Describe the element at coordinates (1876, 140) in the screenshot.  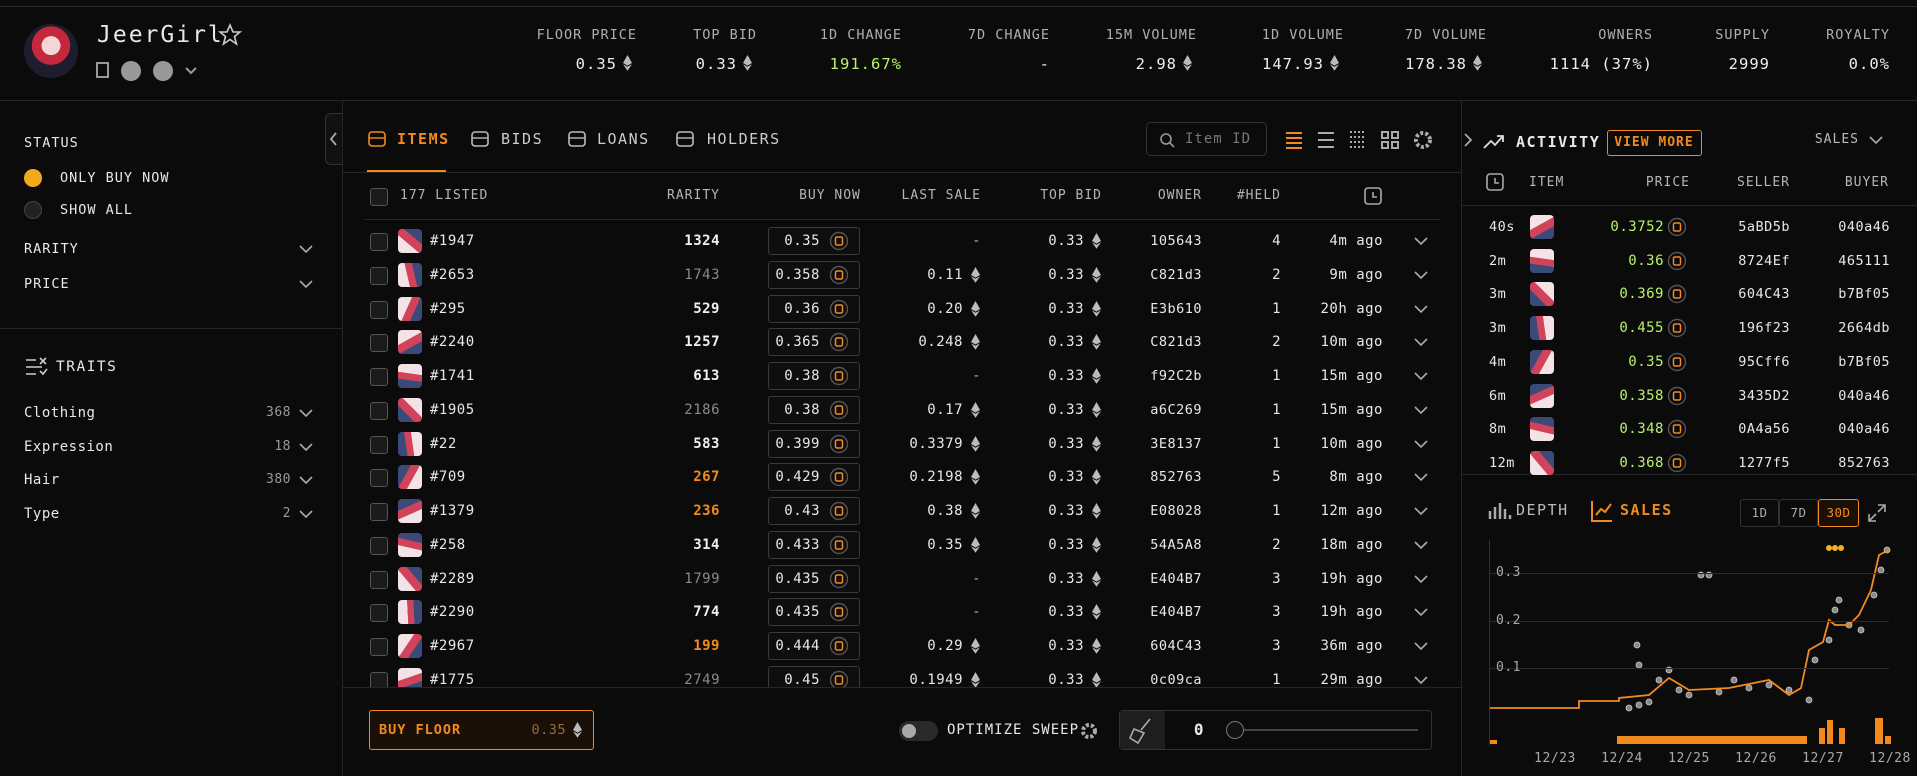
I see `filter-dropdown-arrow` at that location.